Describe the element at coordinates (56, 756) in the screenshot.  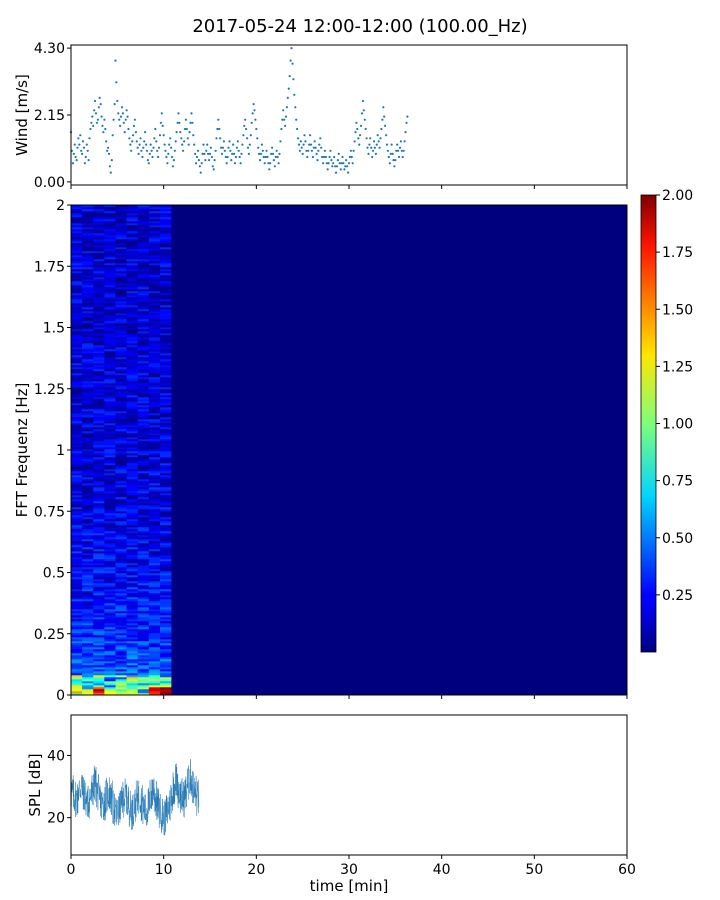
I see `spl-y-tick-label: 40` at that location.